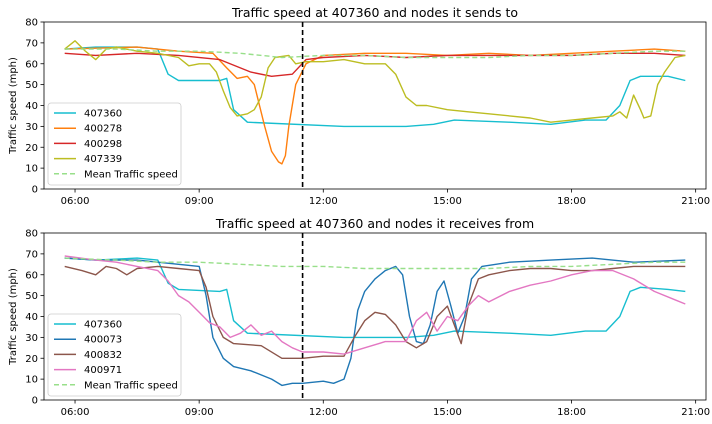  What do you see at coordinates (103, 370) in the screenshot?
I see `legend-label: 400971` at bounding box center [103, 370].